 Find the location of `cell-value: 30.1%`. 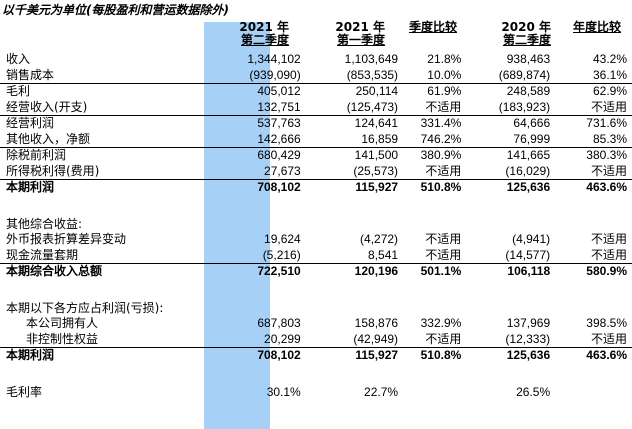

cell-value: 30.1% is located at coordinates (283, 391).